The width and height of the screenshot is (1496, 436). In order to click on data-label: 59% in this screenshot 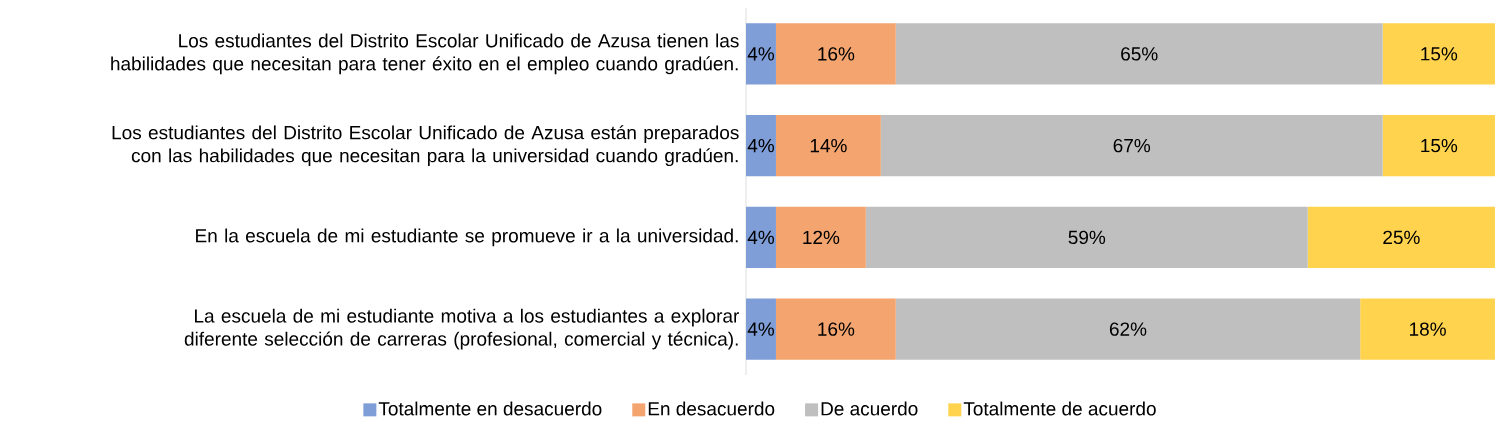, I will do `click(1087, 237)`.